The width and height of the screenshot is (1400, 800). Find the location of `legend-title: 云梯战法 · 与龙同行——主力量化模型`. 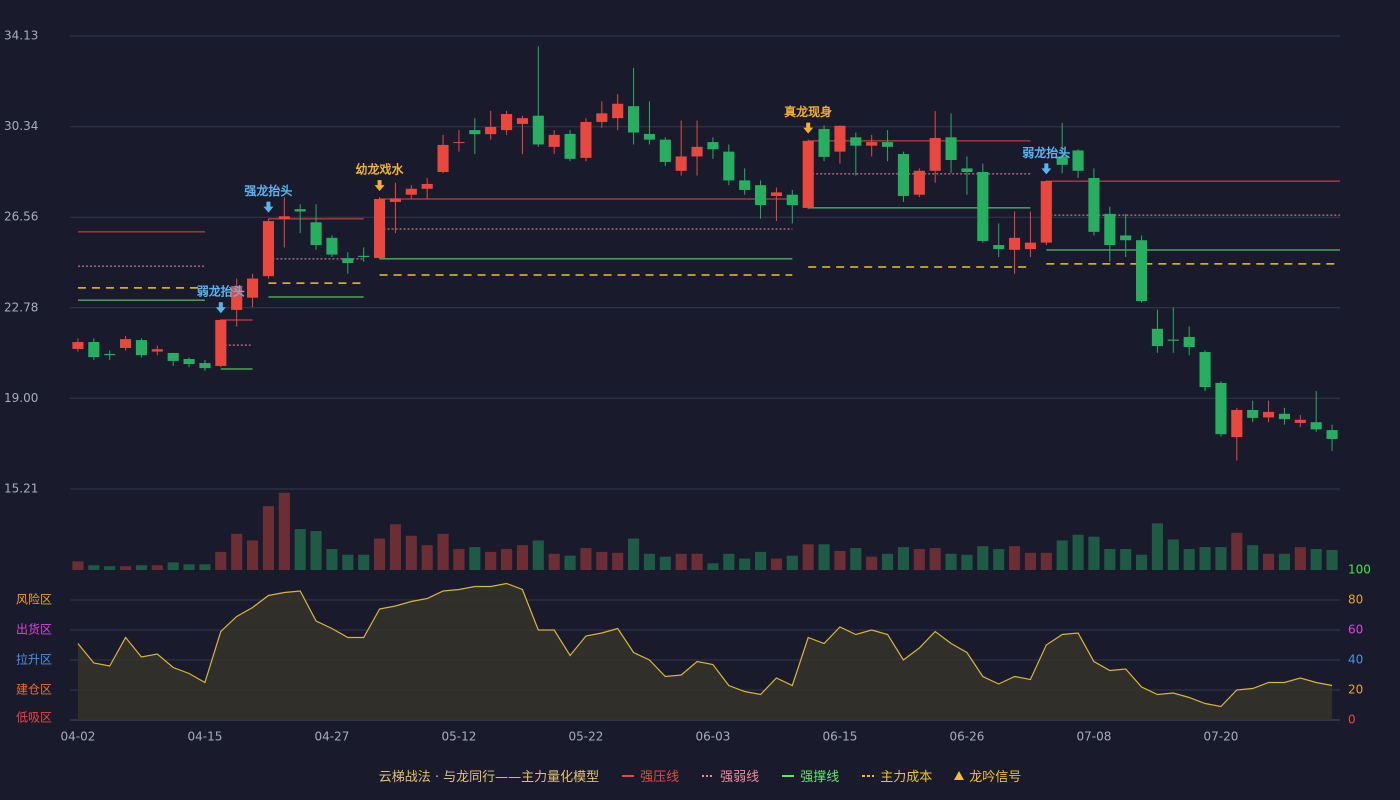

legend-title: 云梯战法 · 与龙同行——主力量化模型 is located at coordinates (489, 777).